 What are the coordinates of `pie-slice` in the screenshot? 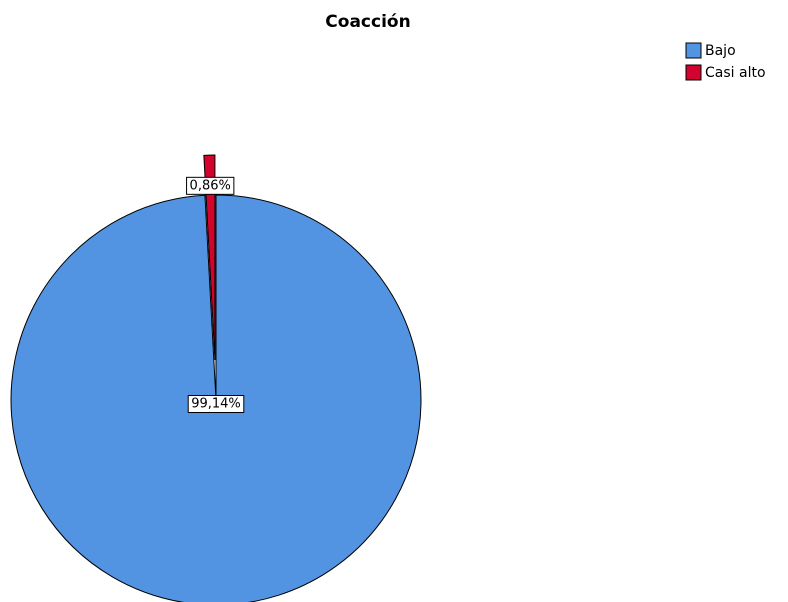 It's located at (209, 257).